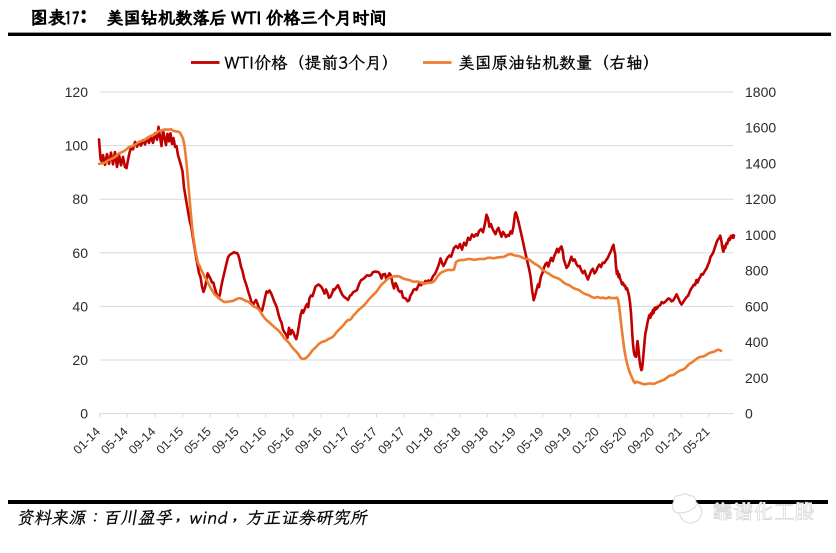  What do you see at coordinates (80, 199) in the screenshot?
I see `svg-text: 80` at bounding box center [80, 199].